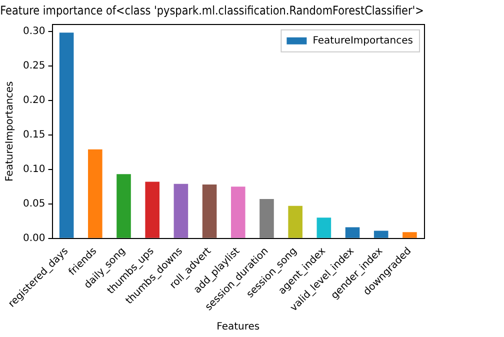 This screenshot has height=337, width=504. I want to click on y-tick-label: 0.20, so click(34, 100).